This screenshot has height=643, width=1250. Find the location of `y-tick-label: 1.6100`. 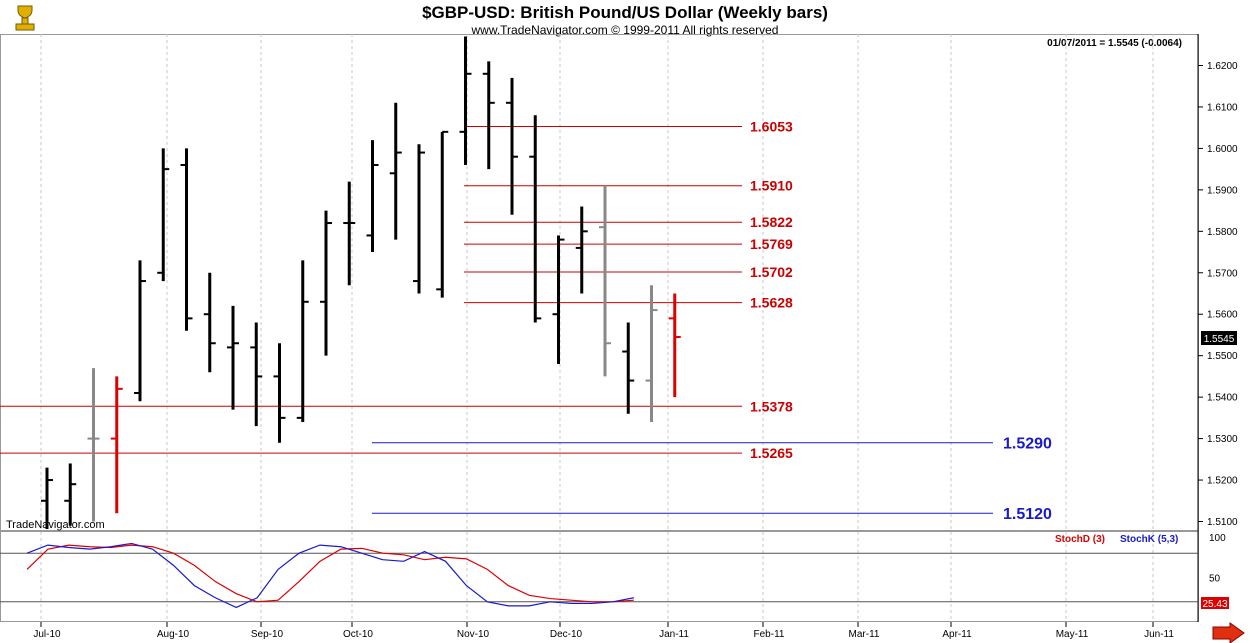

y-tick-label: 1.6100 is located at coordinates (1222, 107).